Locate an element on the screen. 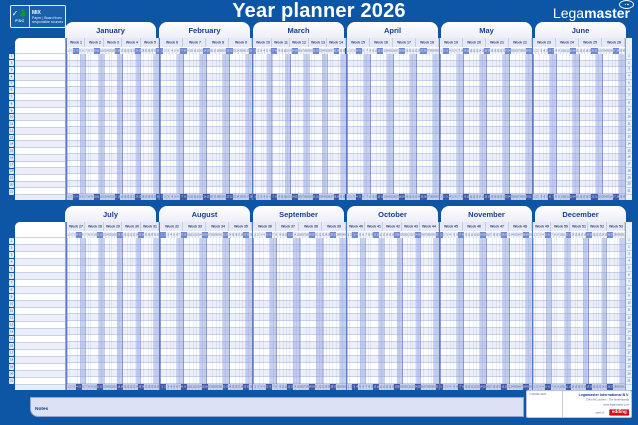 Image resolution: width=638 pixels, height=425 pixels. row-number-tab: 21 is located at coordinates (11, 191).